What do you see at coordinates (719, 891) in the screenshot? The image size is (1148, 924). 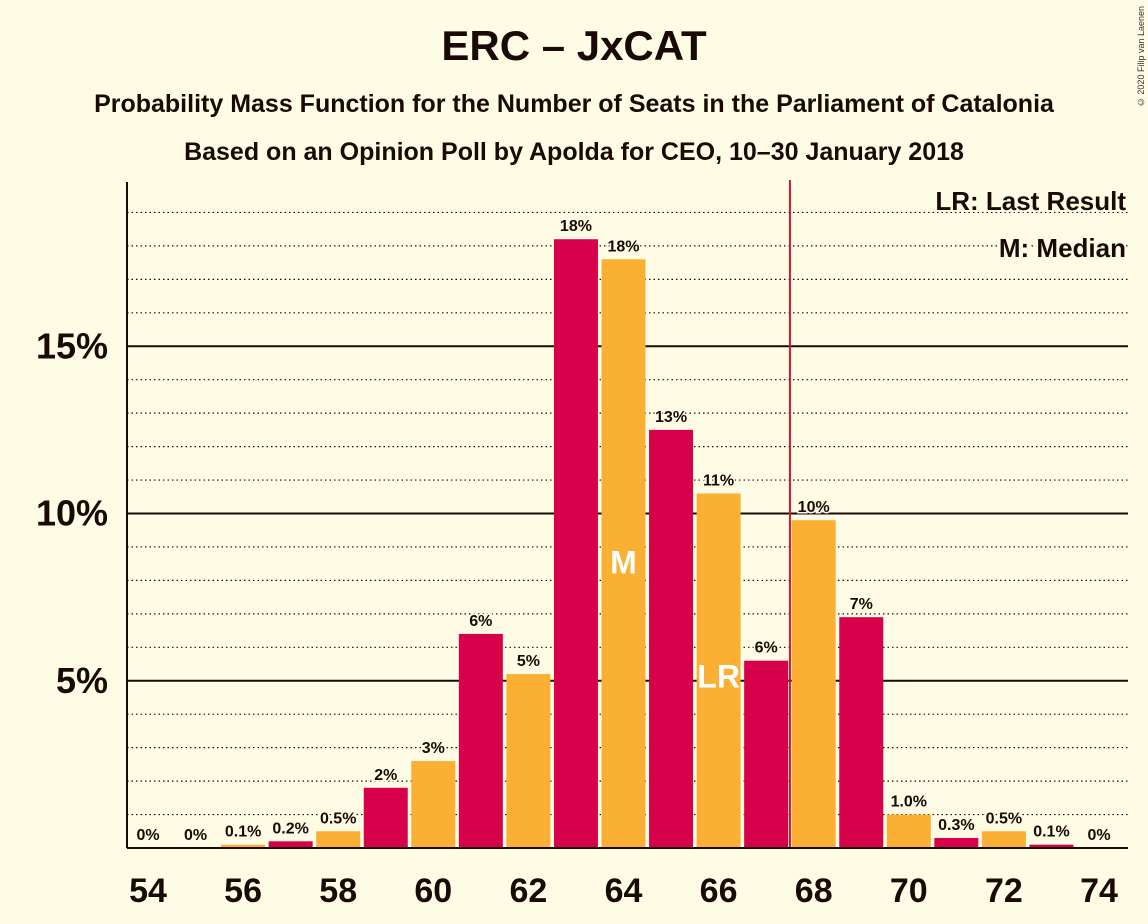 I see `x-tick-label-66: 66` at bounding box center [719, 891].